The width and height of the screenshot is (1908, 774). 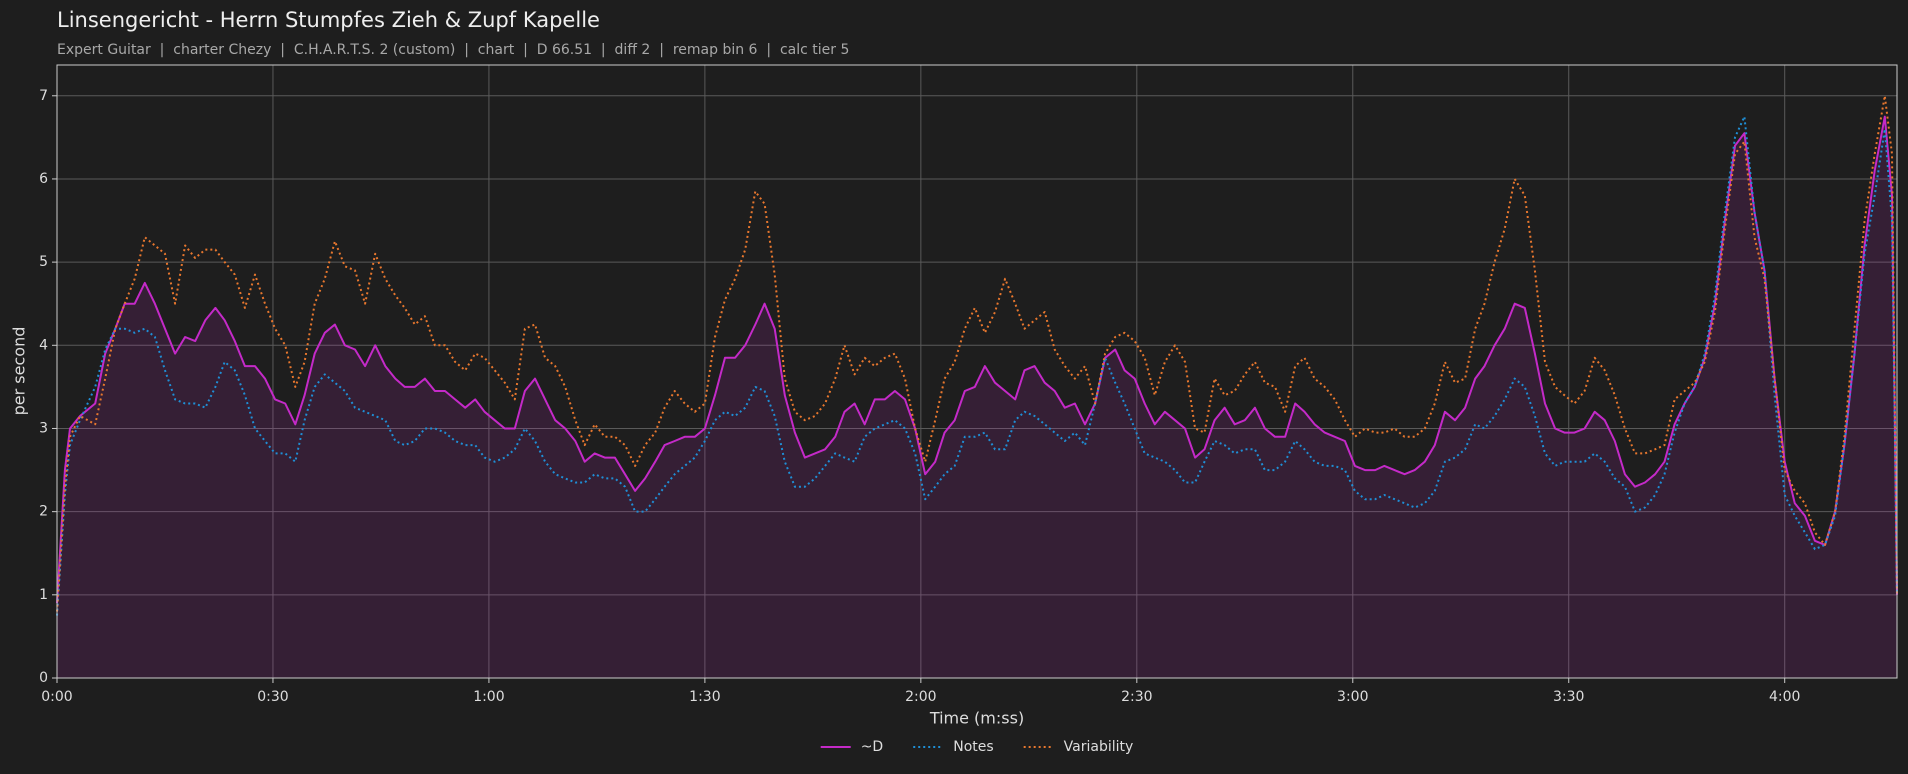 I want to click on legend-label: Notes, so click(x=973, y=747).